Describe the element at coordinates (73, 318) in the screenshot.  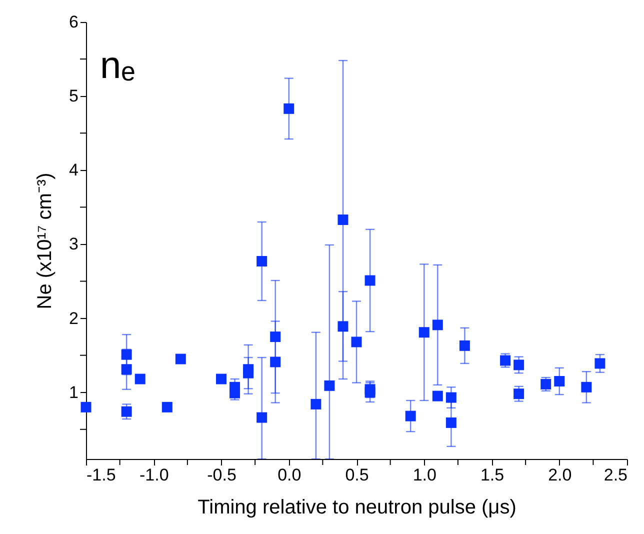
I see `y-tick-label: 2` at that location.